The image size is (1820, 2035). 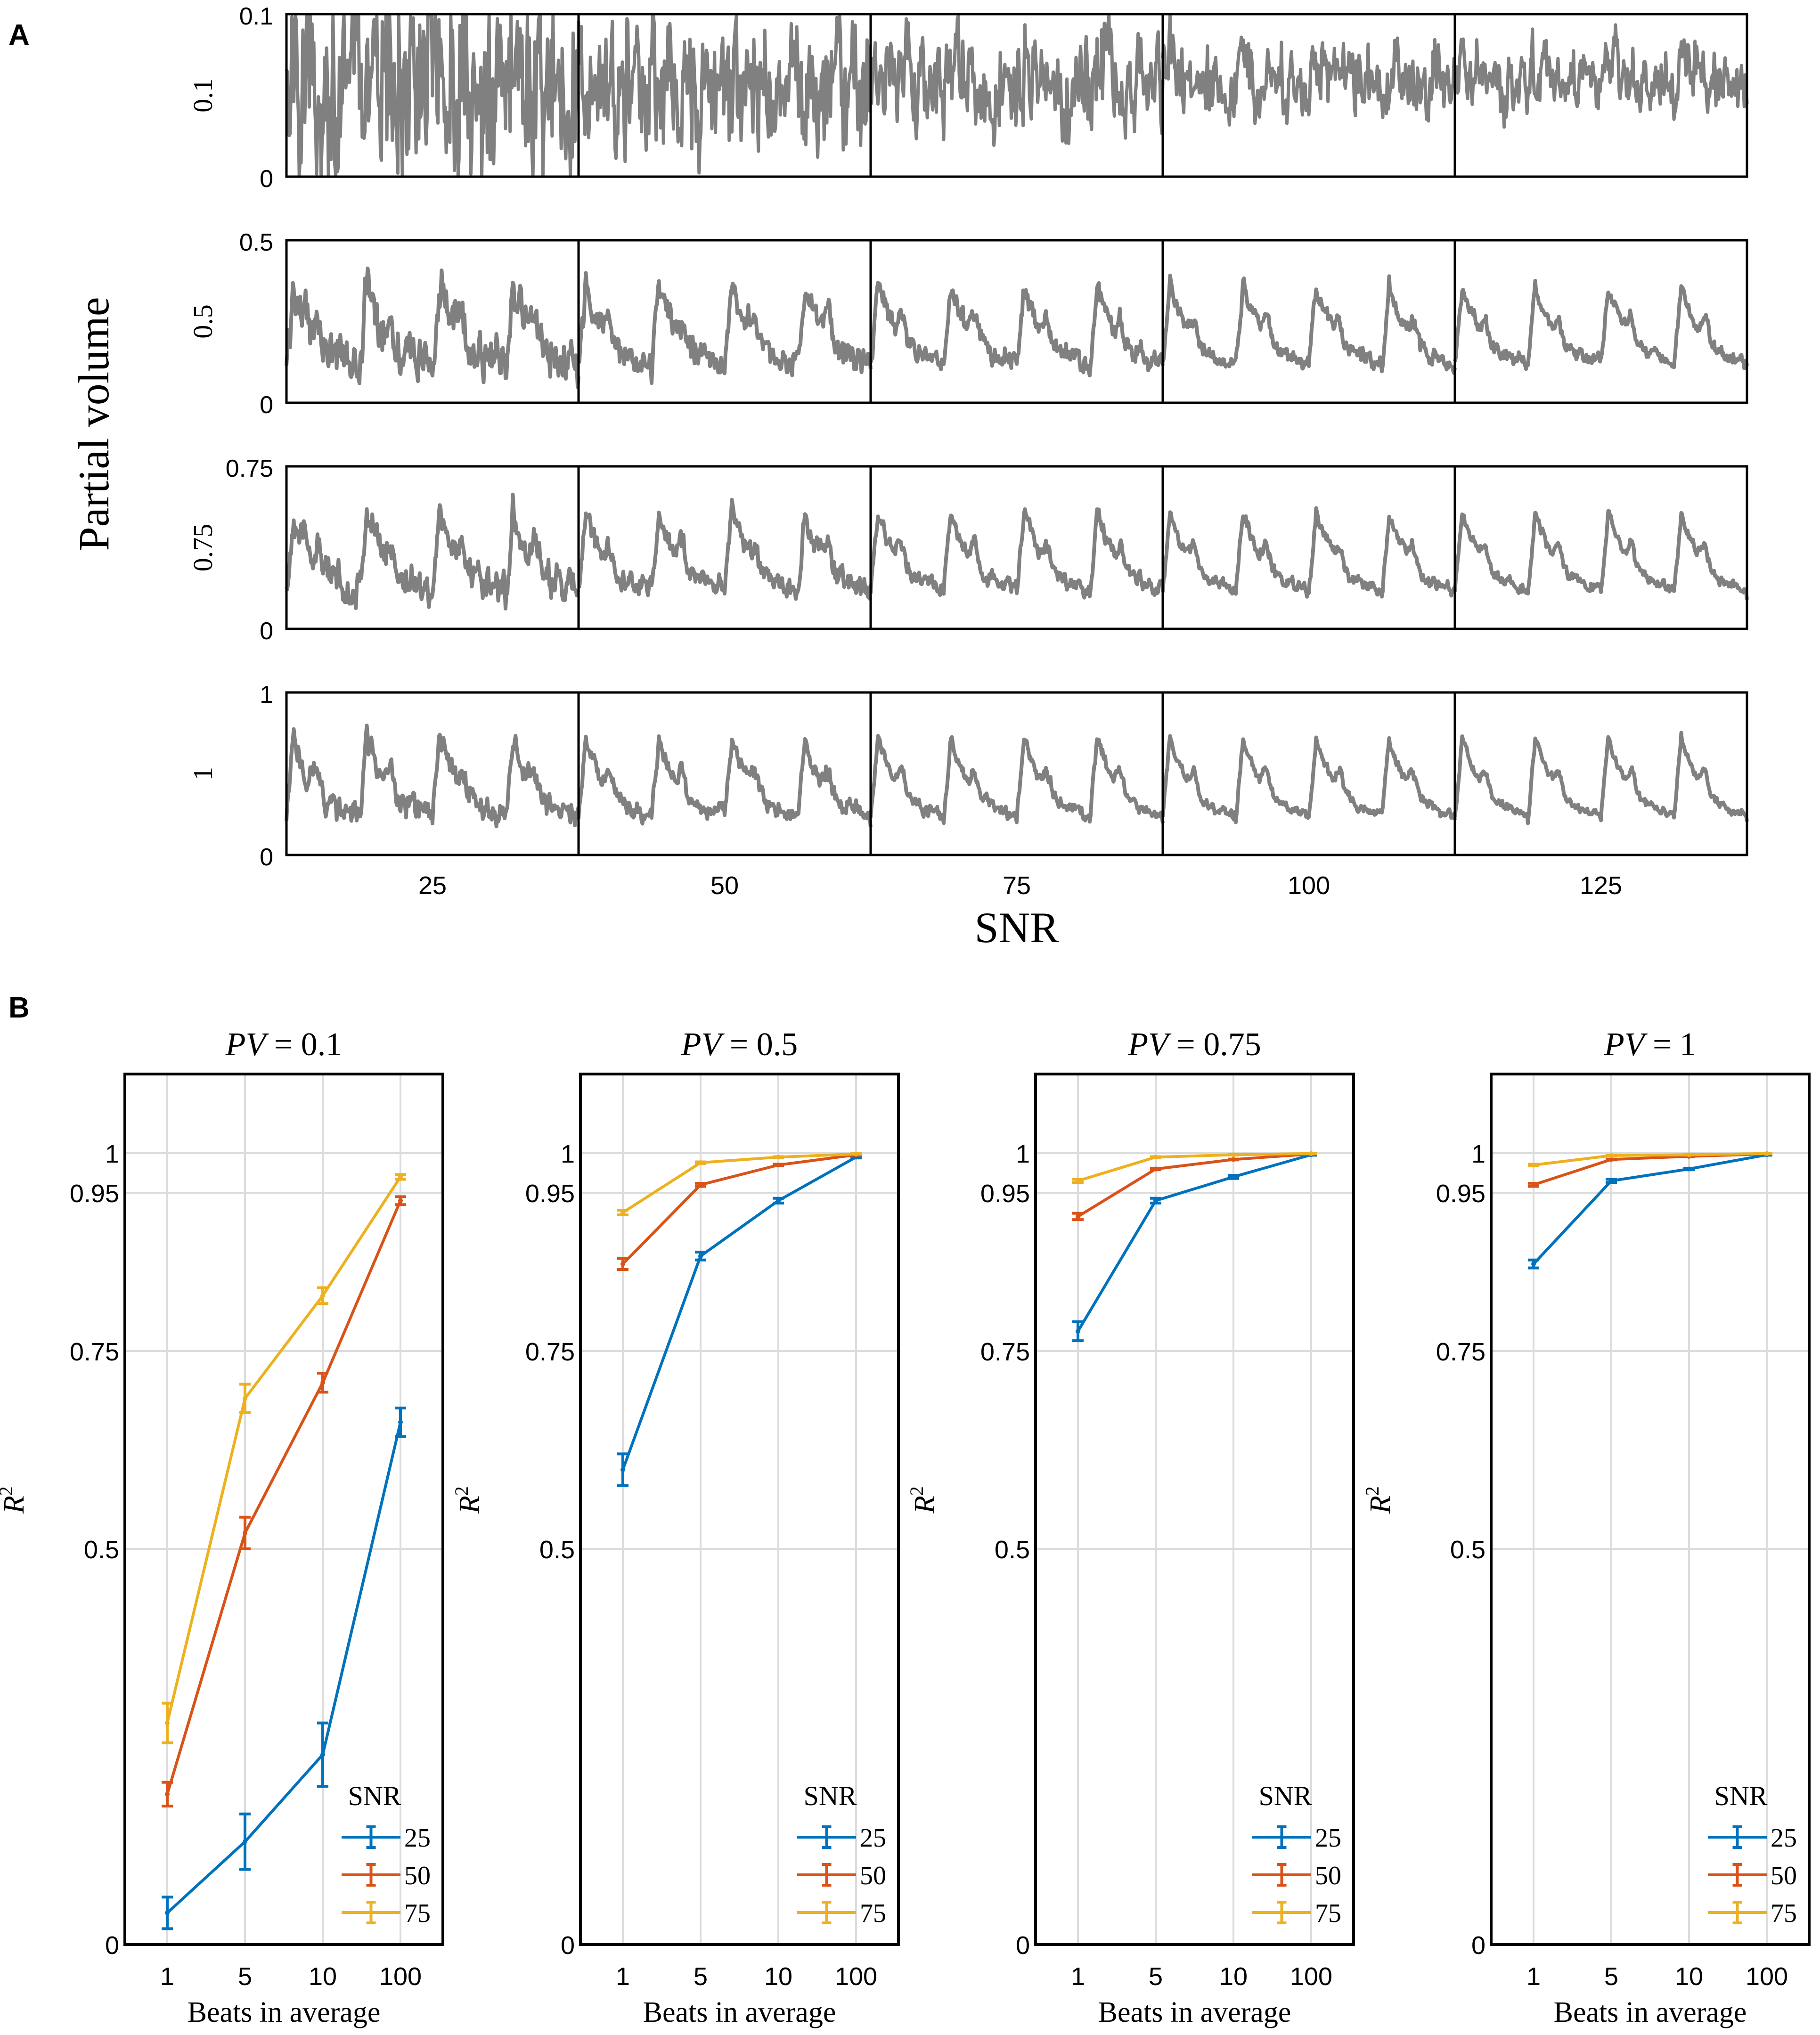 I want to click on pv-row-3: 1 0 1, so click(x=968, y=776).